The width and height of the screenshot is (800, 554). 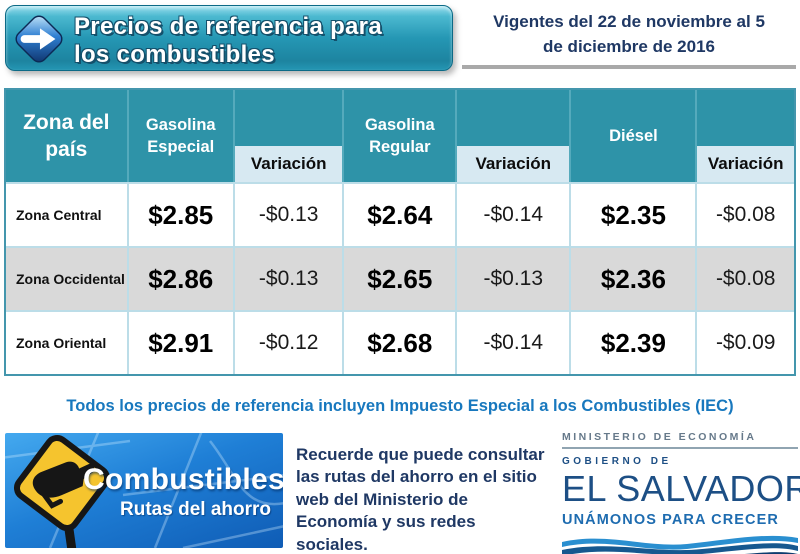 What do you see at coordinates (632, 136) in the screenshot?
I see `diesel-header: Diésel` at bounding box center [632, 136].